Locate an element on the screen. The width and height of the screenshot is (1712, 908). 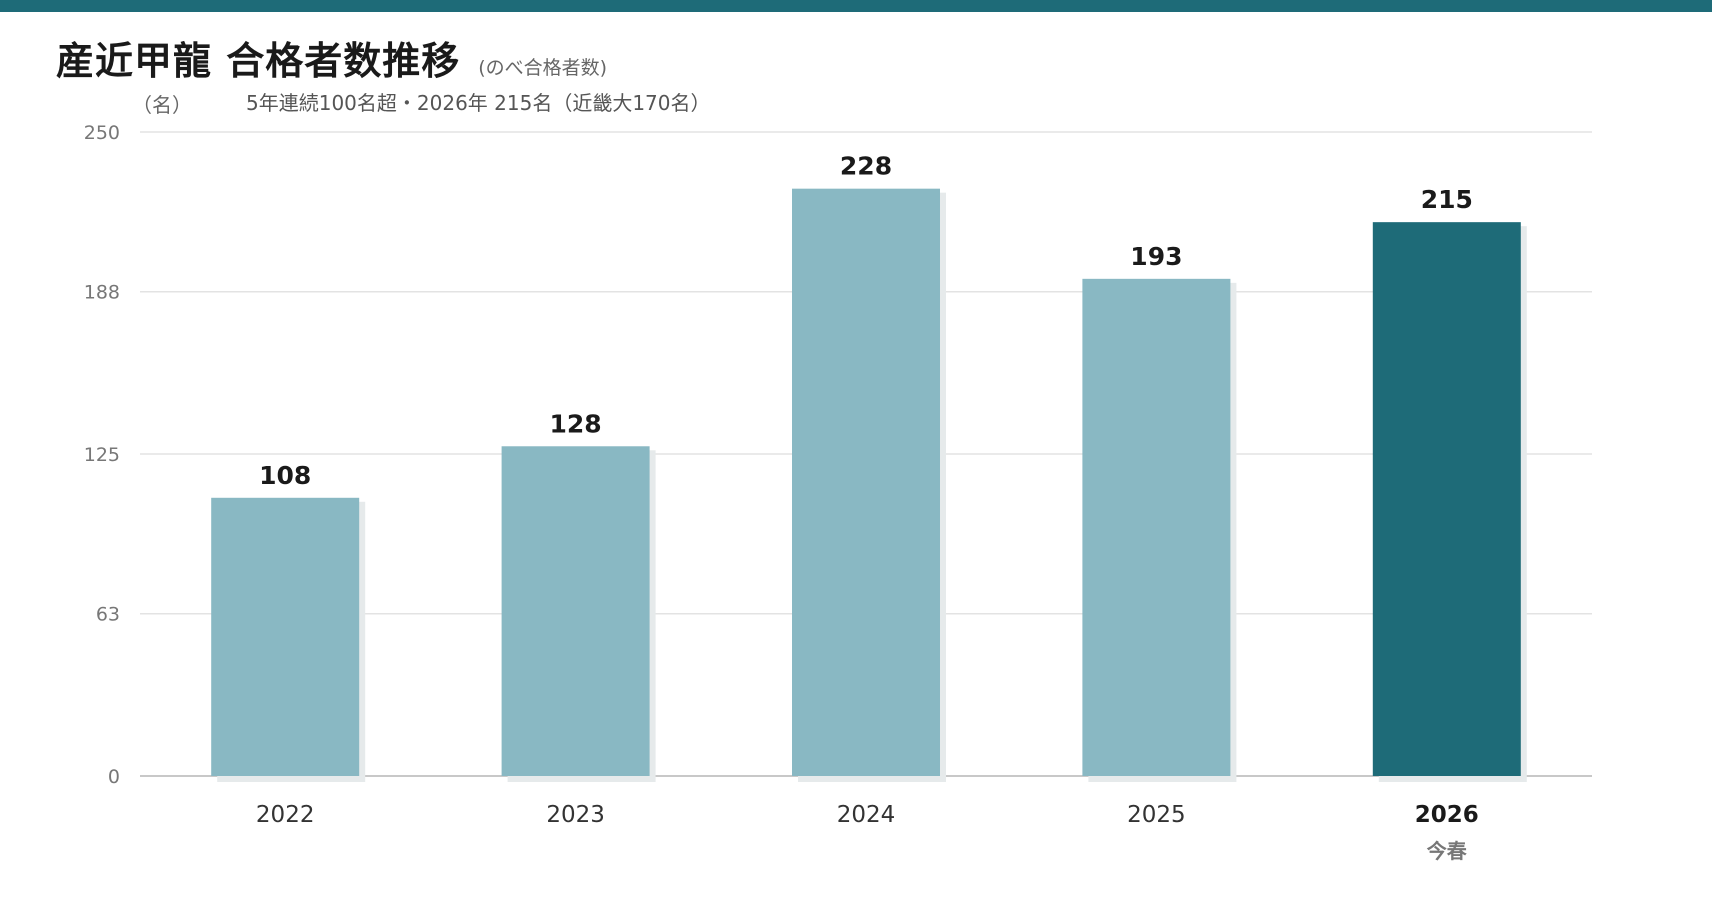
y-tick-label: 125 is located at coordinates (102, 455).